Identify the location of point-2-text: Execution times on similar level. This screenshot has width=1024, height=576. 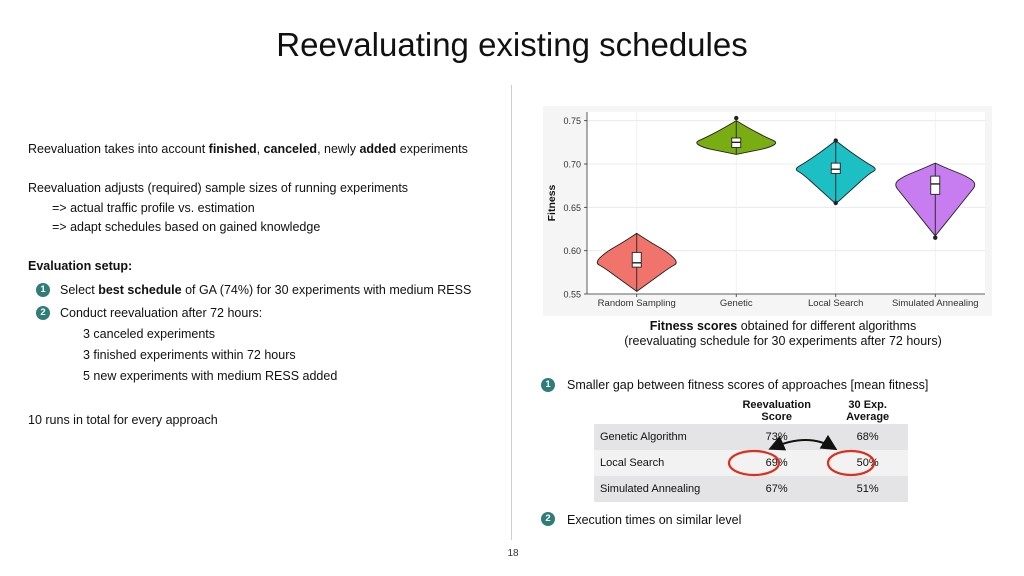
(654, 520).